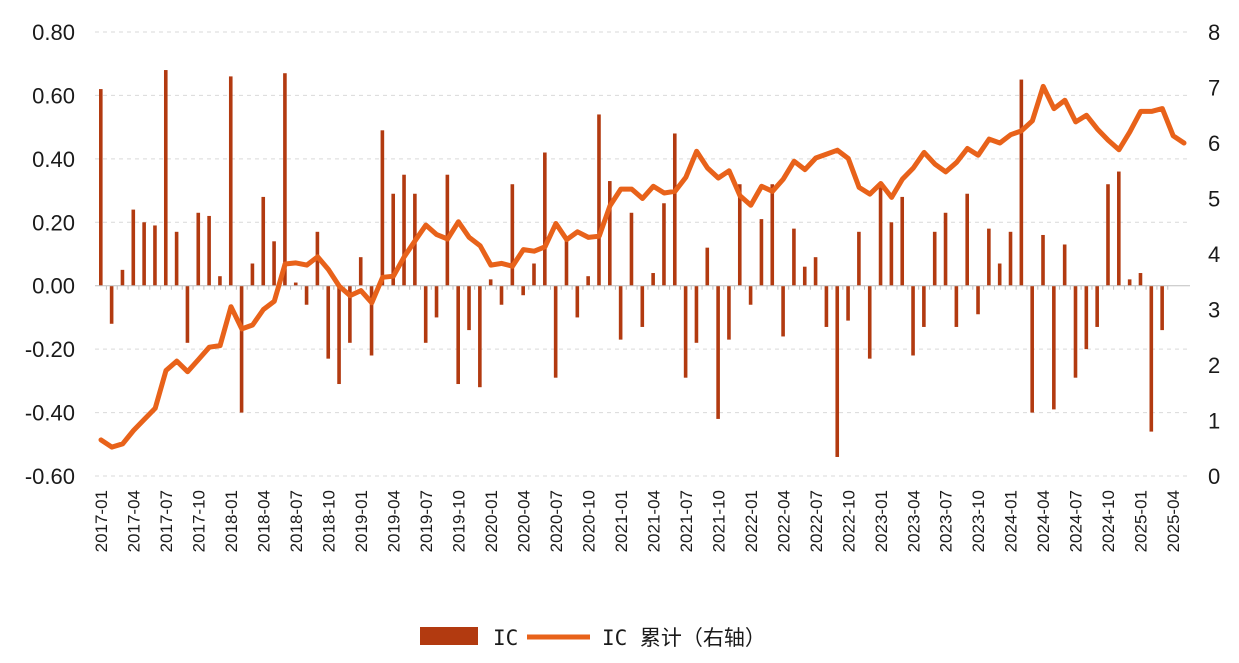 This screenshot has width=1239, height=663. Describe the element at coordinates (783, 521) in the screenshot. I see `x-tick-label: 2022-04` at that location.